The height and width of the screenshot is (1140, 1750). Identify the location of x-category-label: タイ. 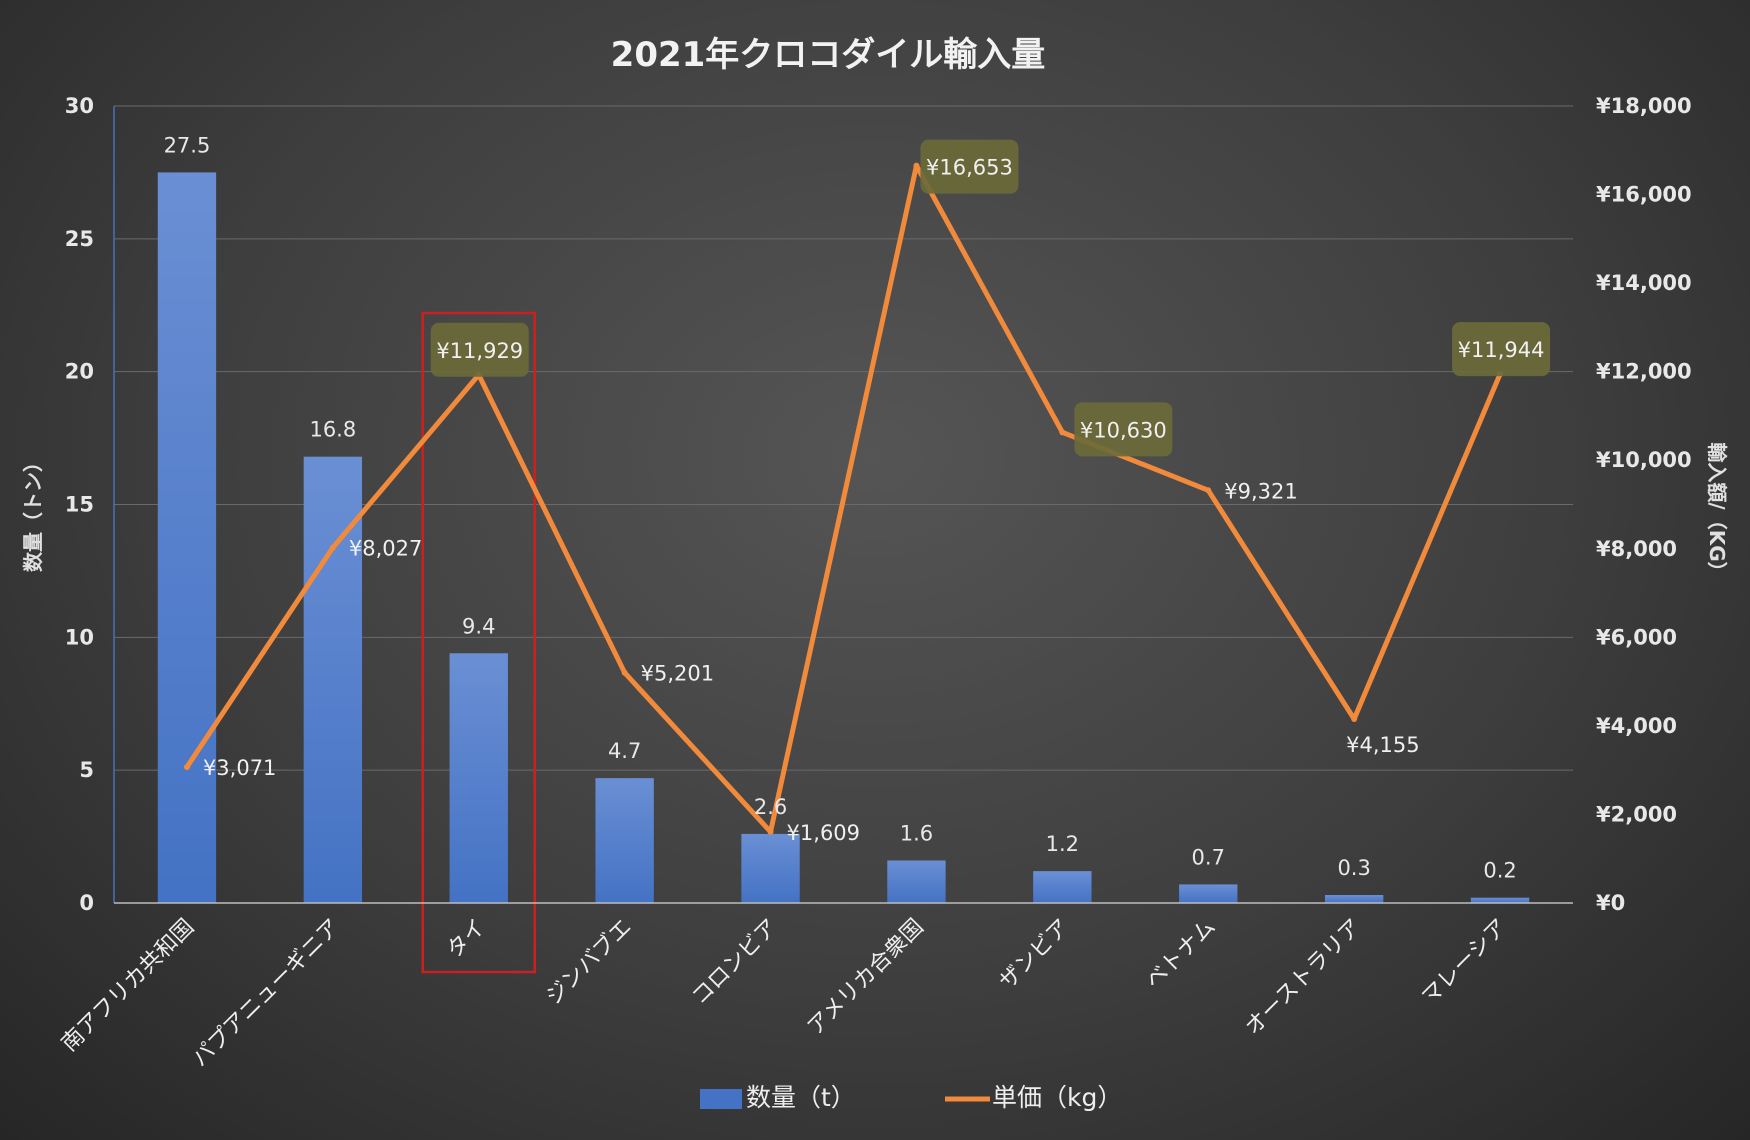
(466, 939).